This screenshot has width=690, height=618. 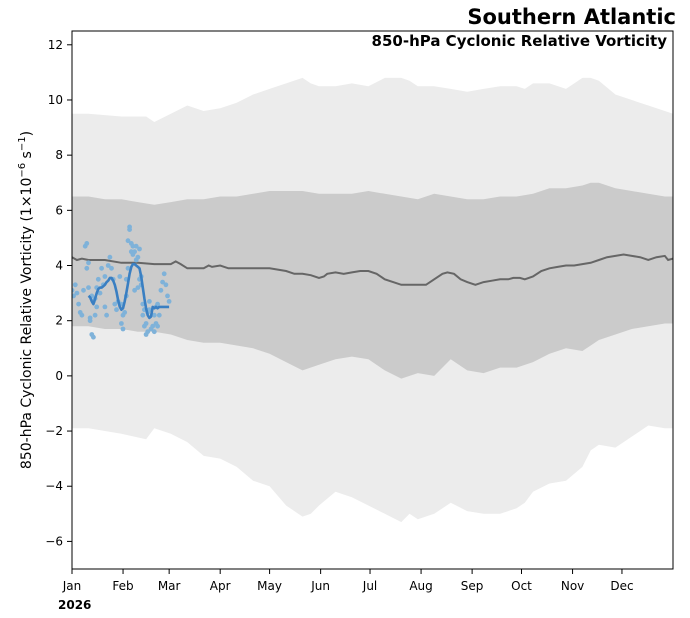 I want to click on y-tick-label: −6, so click(x=54, y=541).